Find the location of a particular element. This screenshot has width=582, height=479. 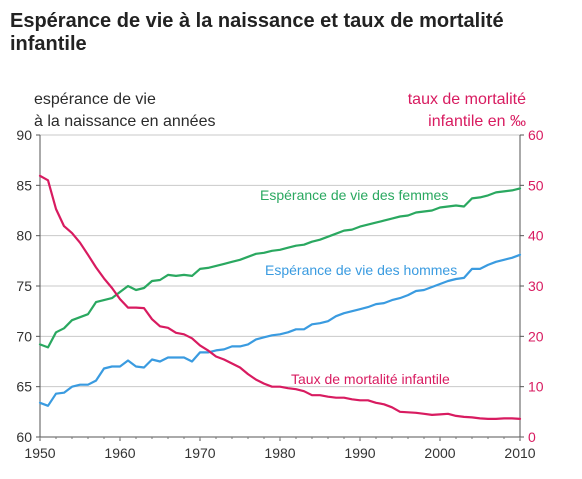

x-tick-label: 1990 is located at coordinates (359, 453).